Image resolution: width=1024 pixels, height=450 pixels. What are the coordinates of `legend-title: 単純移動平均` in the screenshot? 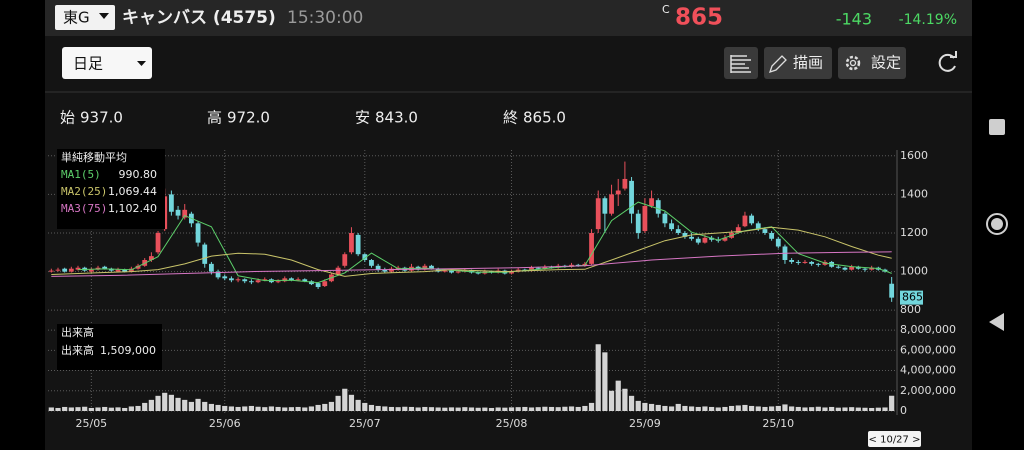 It's located at (94, 157).